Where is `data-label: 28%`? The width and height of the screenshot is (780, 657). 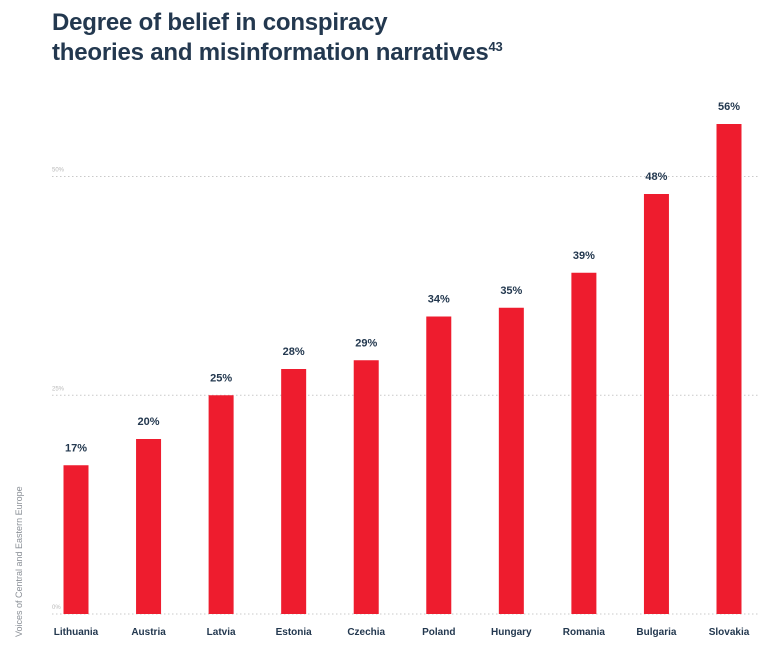 data-label: 28% is located at coordinates (294, 352).